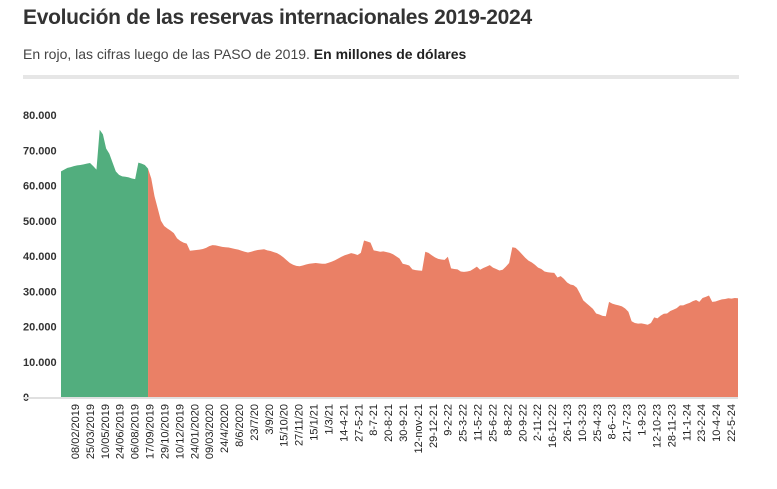  Describe the element at coordinates (300, 425) in the screenshot. I see `x-tick-label: 27/11/20` at that location.